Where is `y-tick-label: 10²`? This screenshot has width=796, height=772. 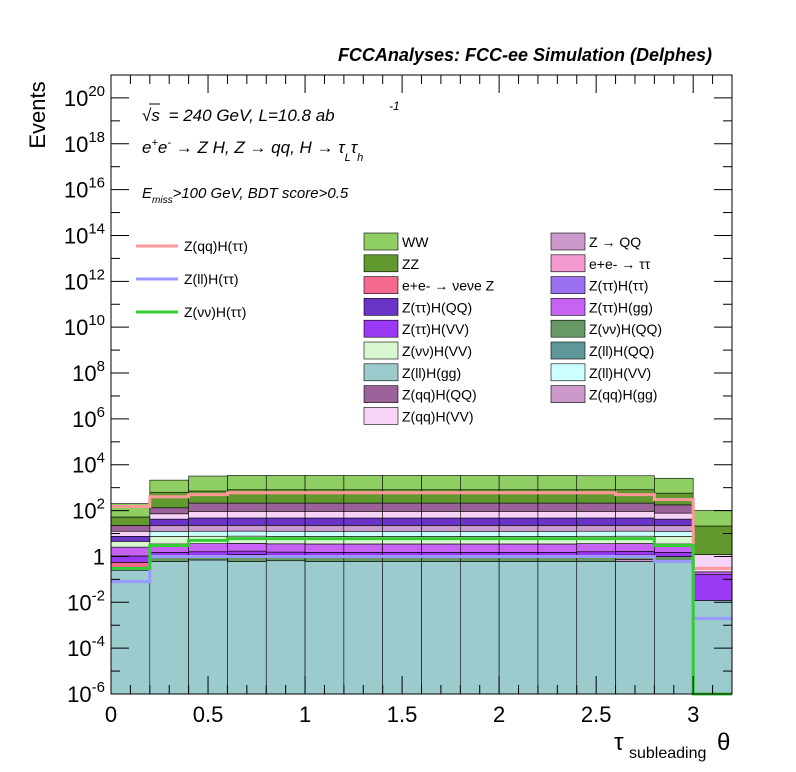 y-tick-label: 10² is located at coordinates (88, 510).